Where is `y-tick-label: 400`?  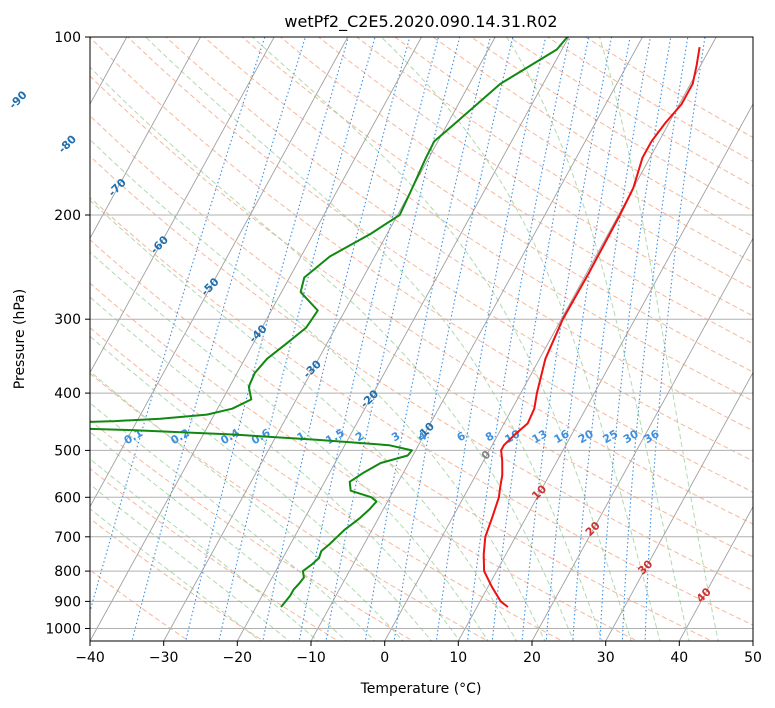
y-tick-label: 400 is located at coordinates (67, 394).